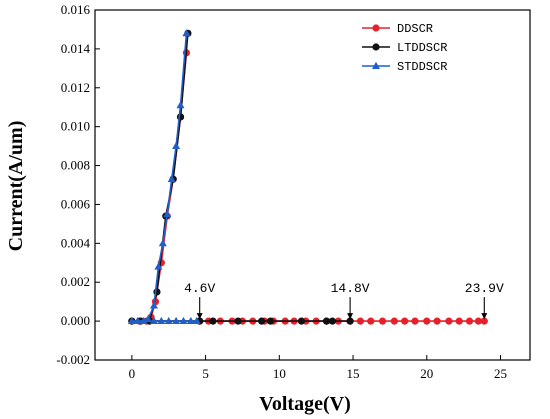  I want to click on legend-label: LTDDSCR, so click(422, 48).